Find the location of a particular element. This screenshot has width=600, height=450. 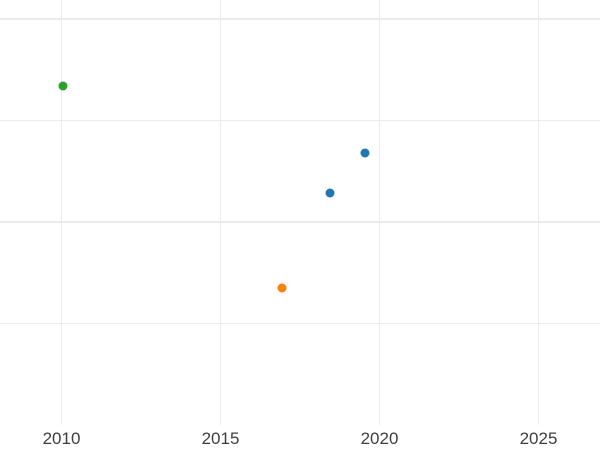

x-tick-label: 2010 is located at coordinates (61, 438).